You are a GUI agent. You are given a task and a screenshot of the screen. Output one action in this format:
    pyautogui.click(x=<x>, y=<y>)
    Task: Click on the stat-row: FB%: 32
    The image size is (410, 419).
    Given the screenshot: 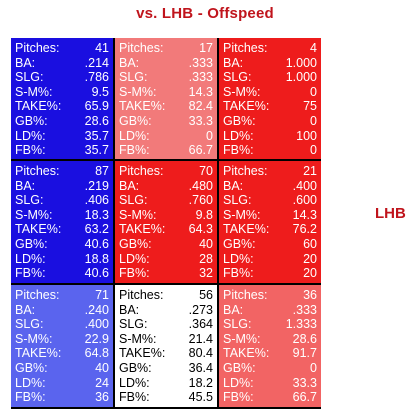 What is the action you would take?
    pyautogui.click(x=168, y=273)
    